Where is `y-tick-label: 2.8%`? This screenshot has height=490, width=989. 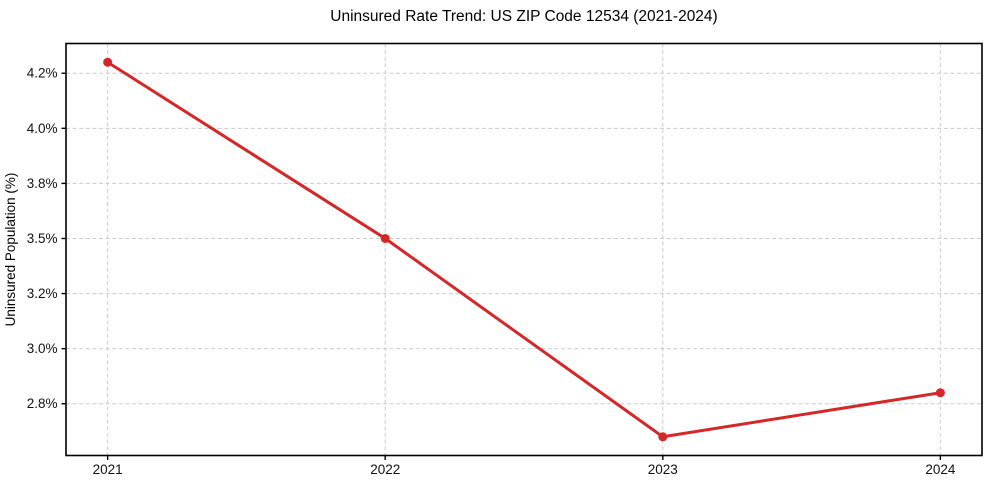
y-tick-label: 2.8% is located at coordinates (42, 403).